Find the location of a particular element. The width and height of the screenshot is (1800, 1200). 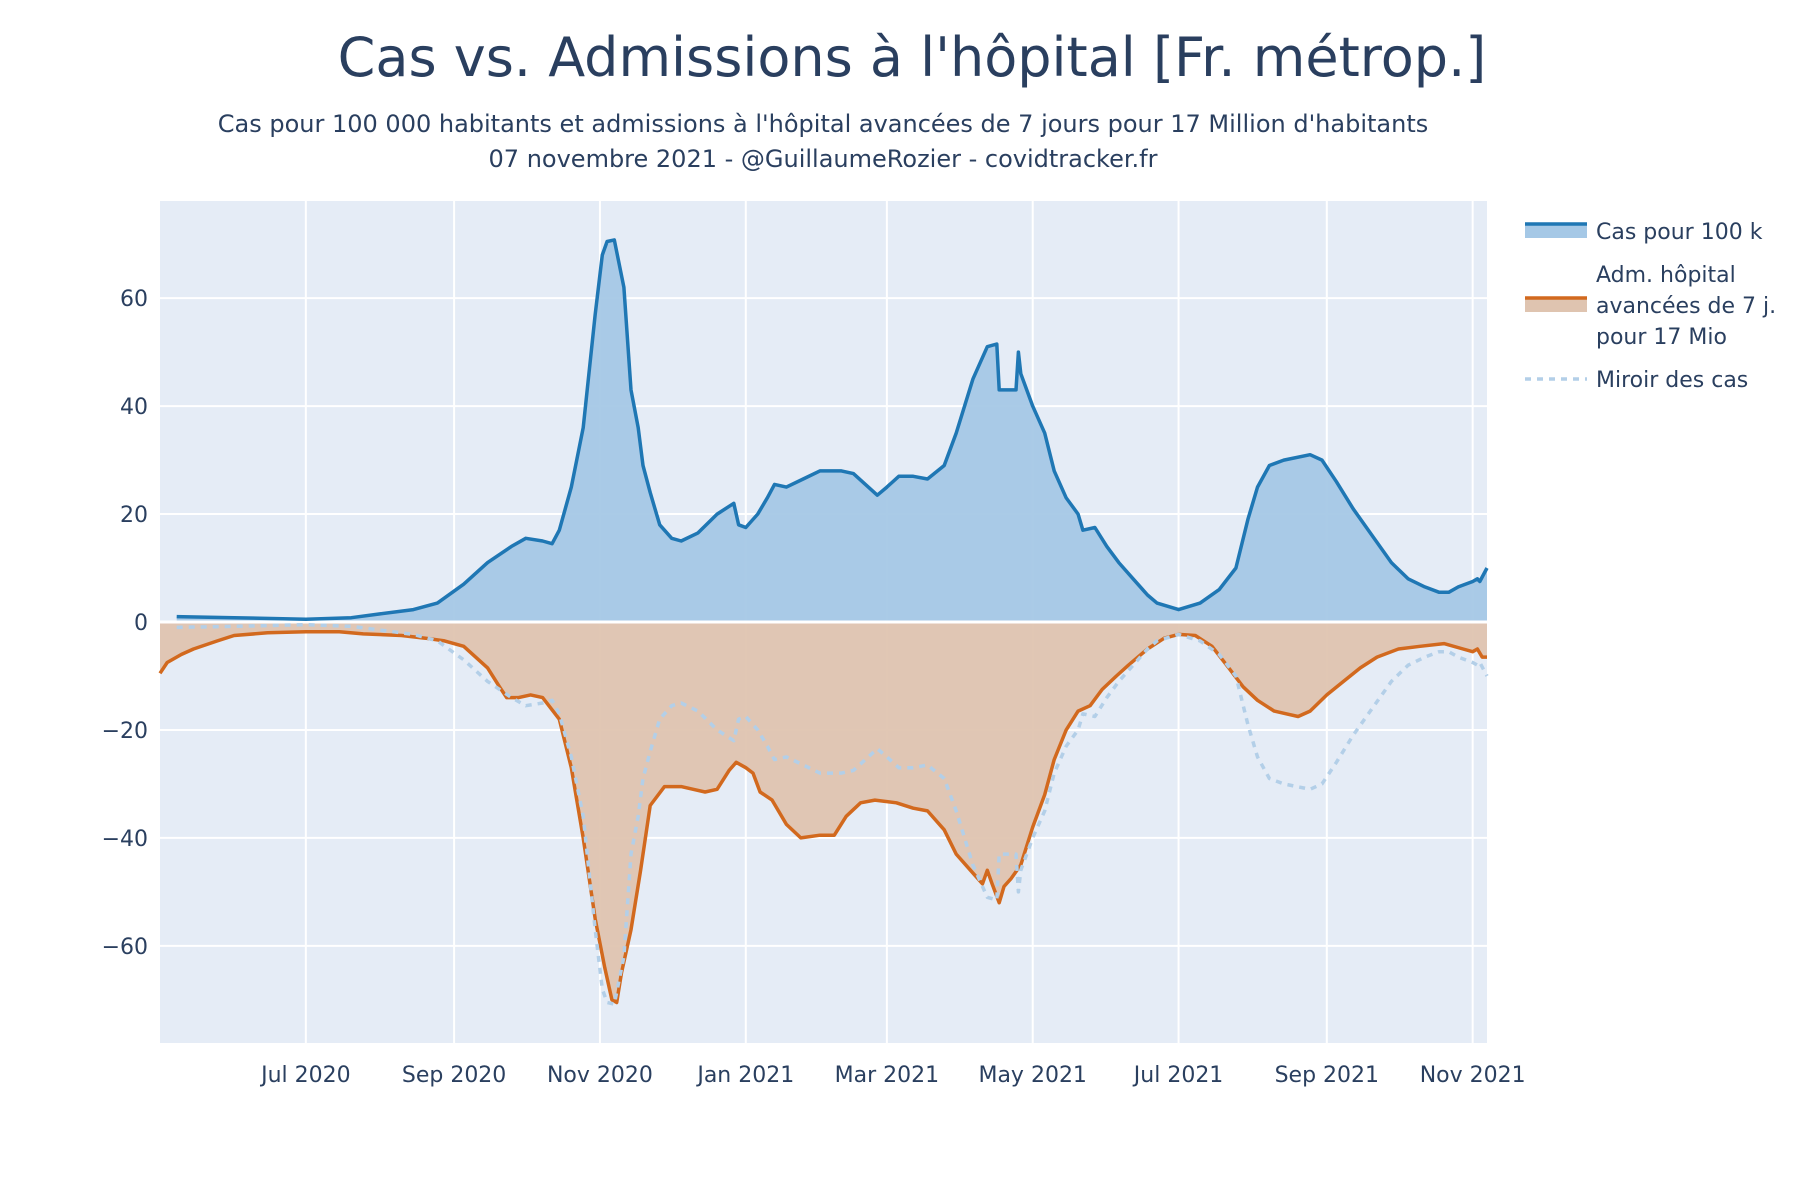

y-tick-label: 0 is located at coordinates (141, 623).